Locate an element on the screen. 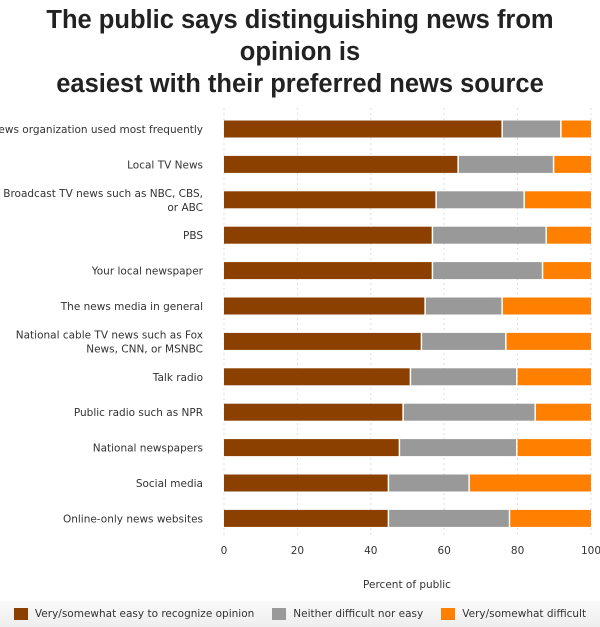  legend-label: Very/somewhat easy to recognize opinion is located at coordinates (144, 614).